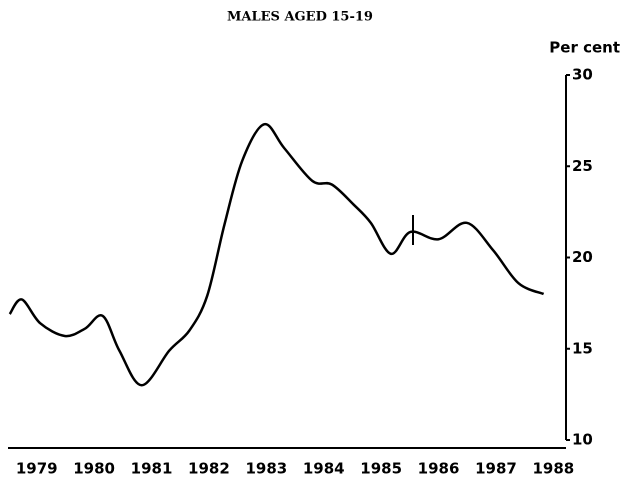 The image size is (622, 486). Describe the element at coordinates (266, 469) in the screenshot. I see `x-tick-label: 1983` at that location.